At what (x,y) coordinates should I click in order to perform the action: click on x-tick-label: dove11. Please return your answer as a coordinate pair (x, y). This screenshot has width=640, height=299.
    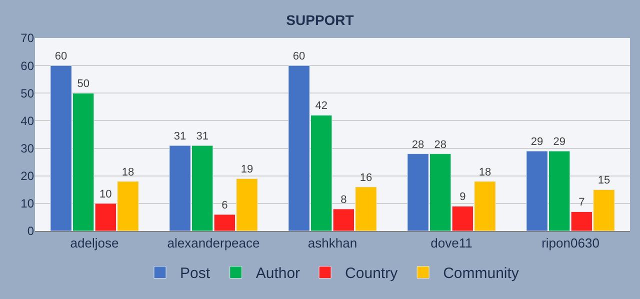
    Looking at the image, I should click on (451, 243).